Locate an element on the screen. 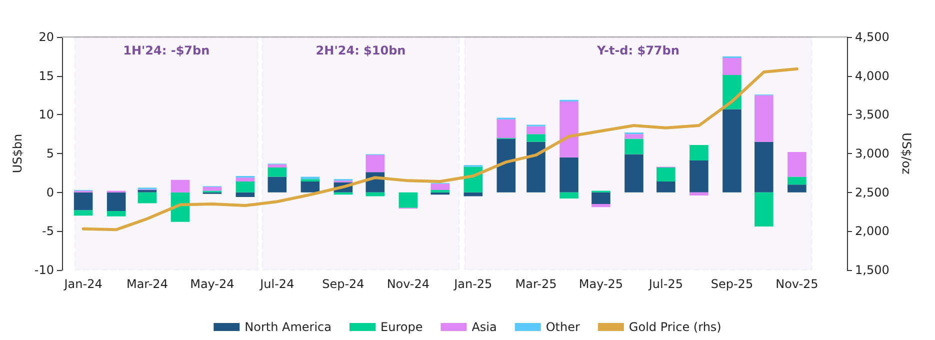  y2-tick-label: 4,500 is located at coordinates (872, 37).